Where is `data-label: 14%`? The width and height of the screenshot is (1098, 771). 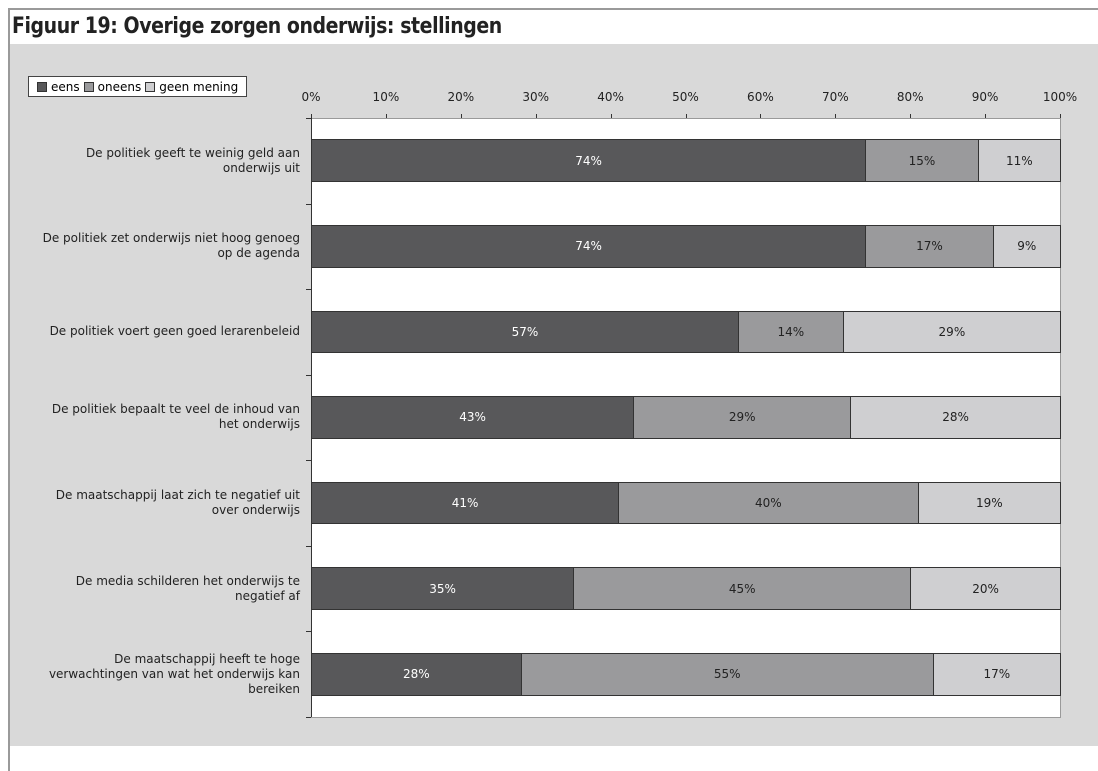 data-label: 14% is located at coordinates (791, 331).